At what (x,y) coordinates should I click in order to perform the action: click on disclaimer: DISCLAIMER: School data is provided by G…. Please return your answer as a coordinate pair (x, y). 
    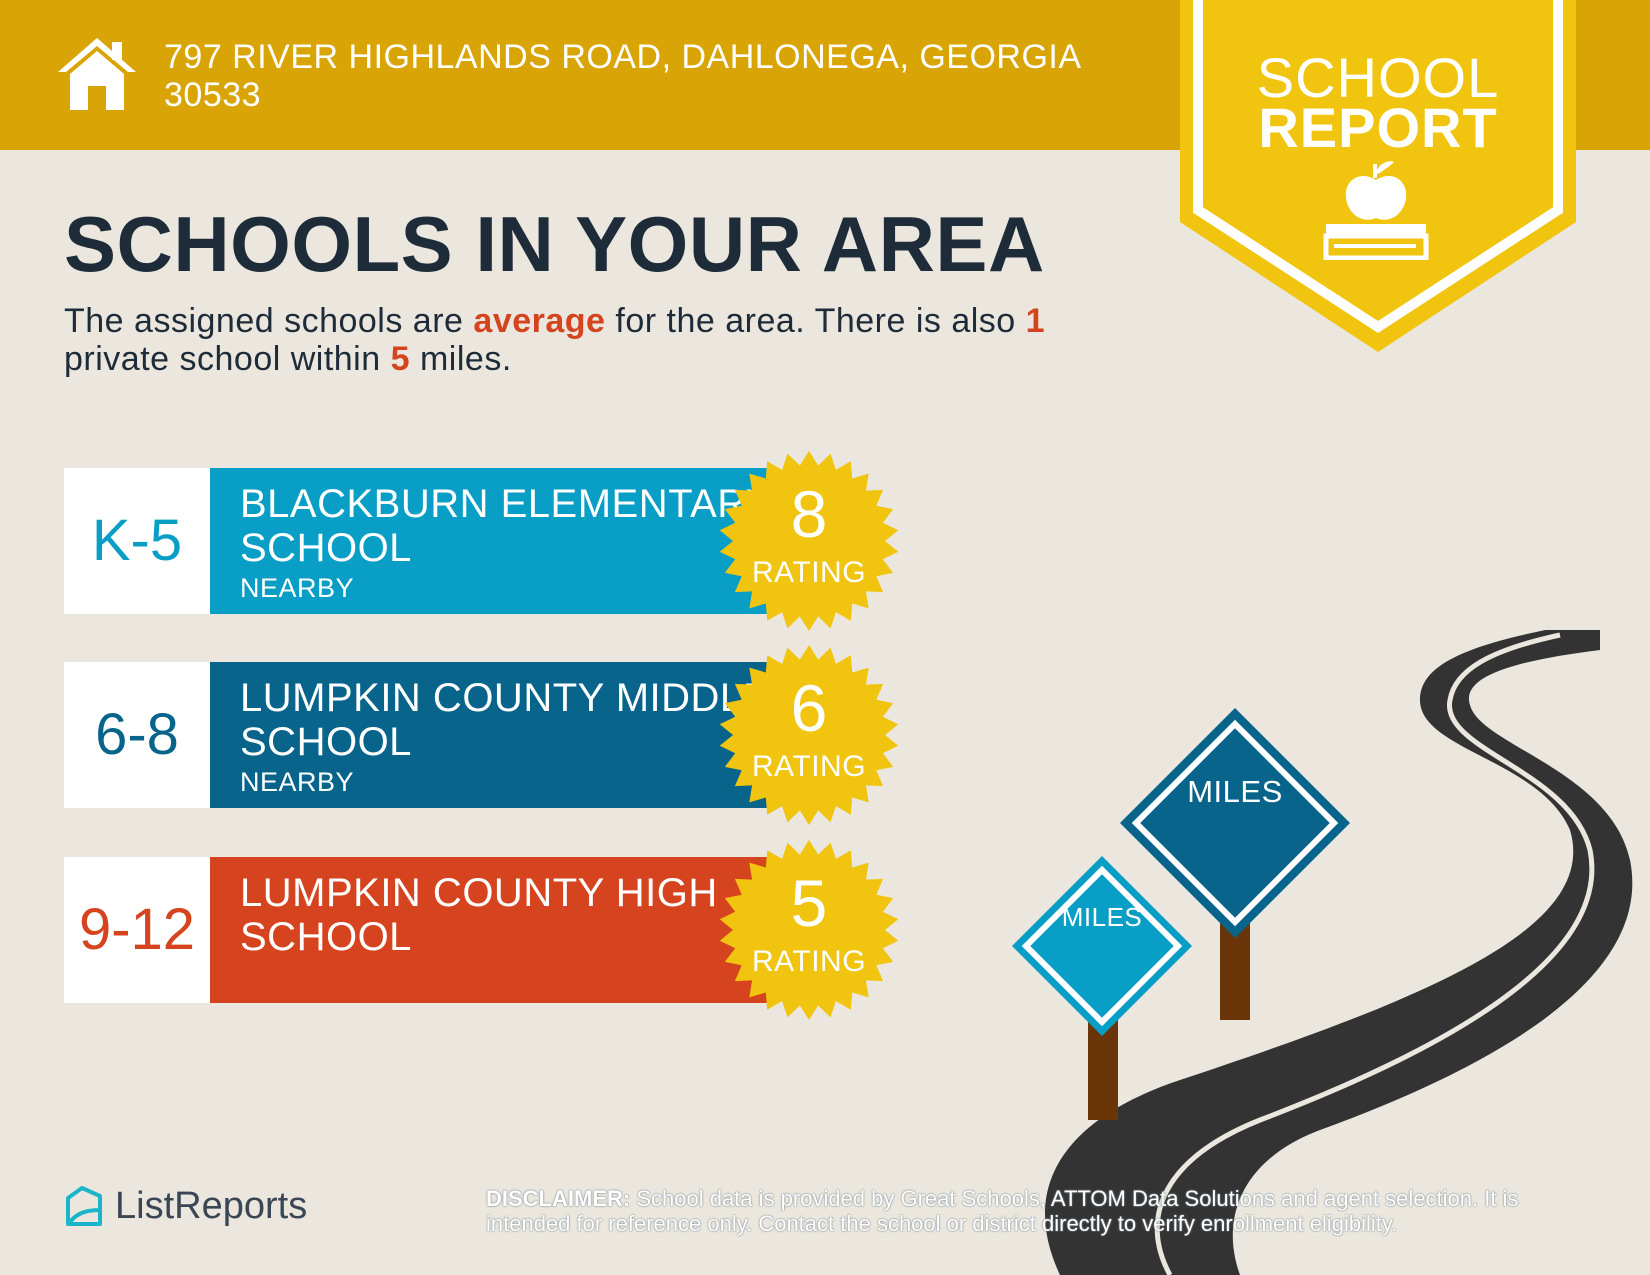
    Looking at the image, I should click on (1046, 1211).